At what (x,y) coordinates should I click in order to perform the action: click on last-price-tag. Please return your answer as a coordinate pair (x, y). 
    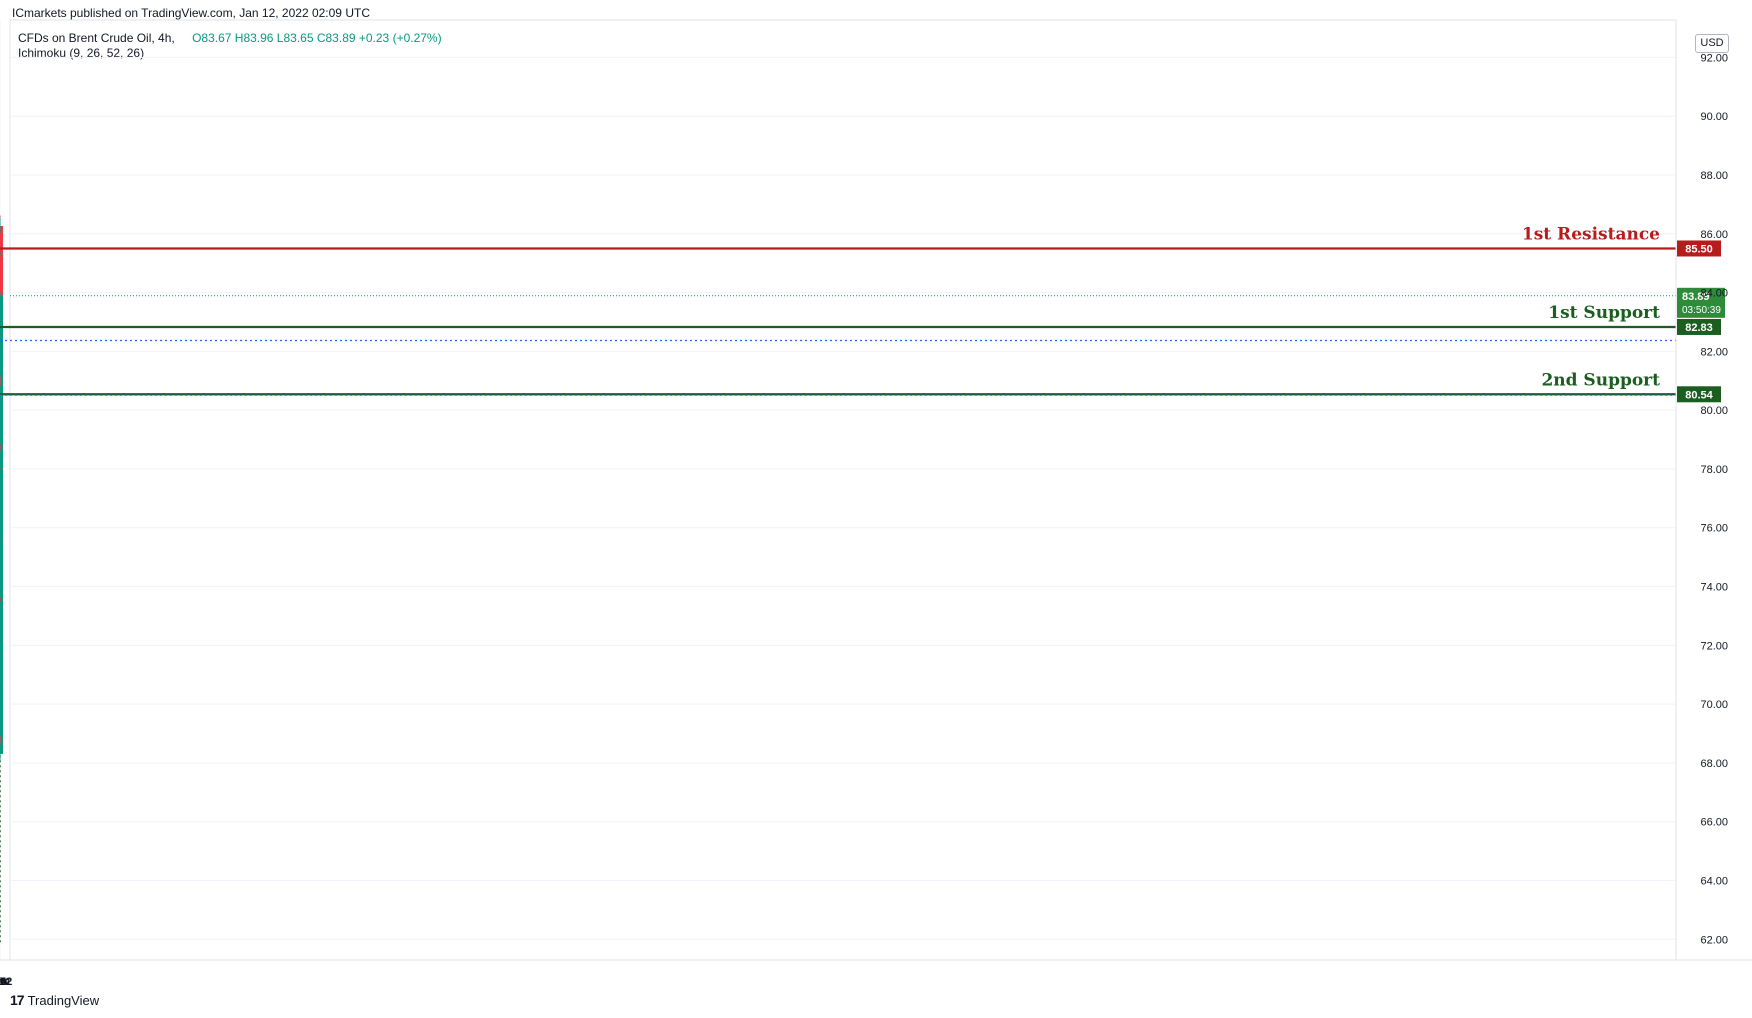
    Looking at the image, I should click on (1701, 302).